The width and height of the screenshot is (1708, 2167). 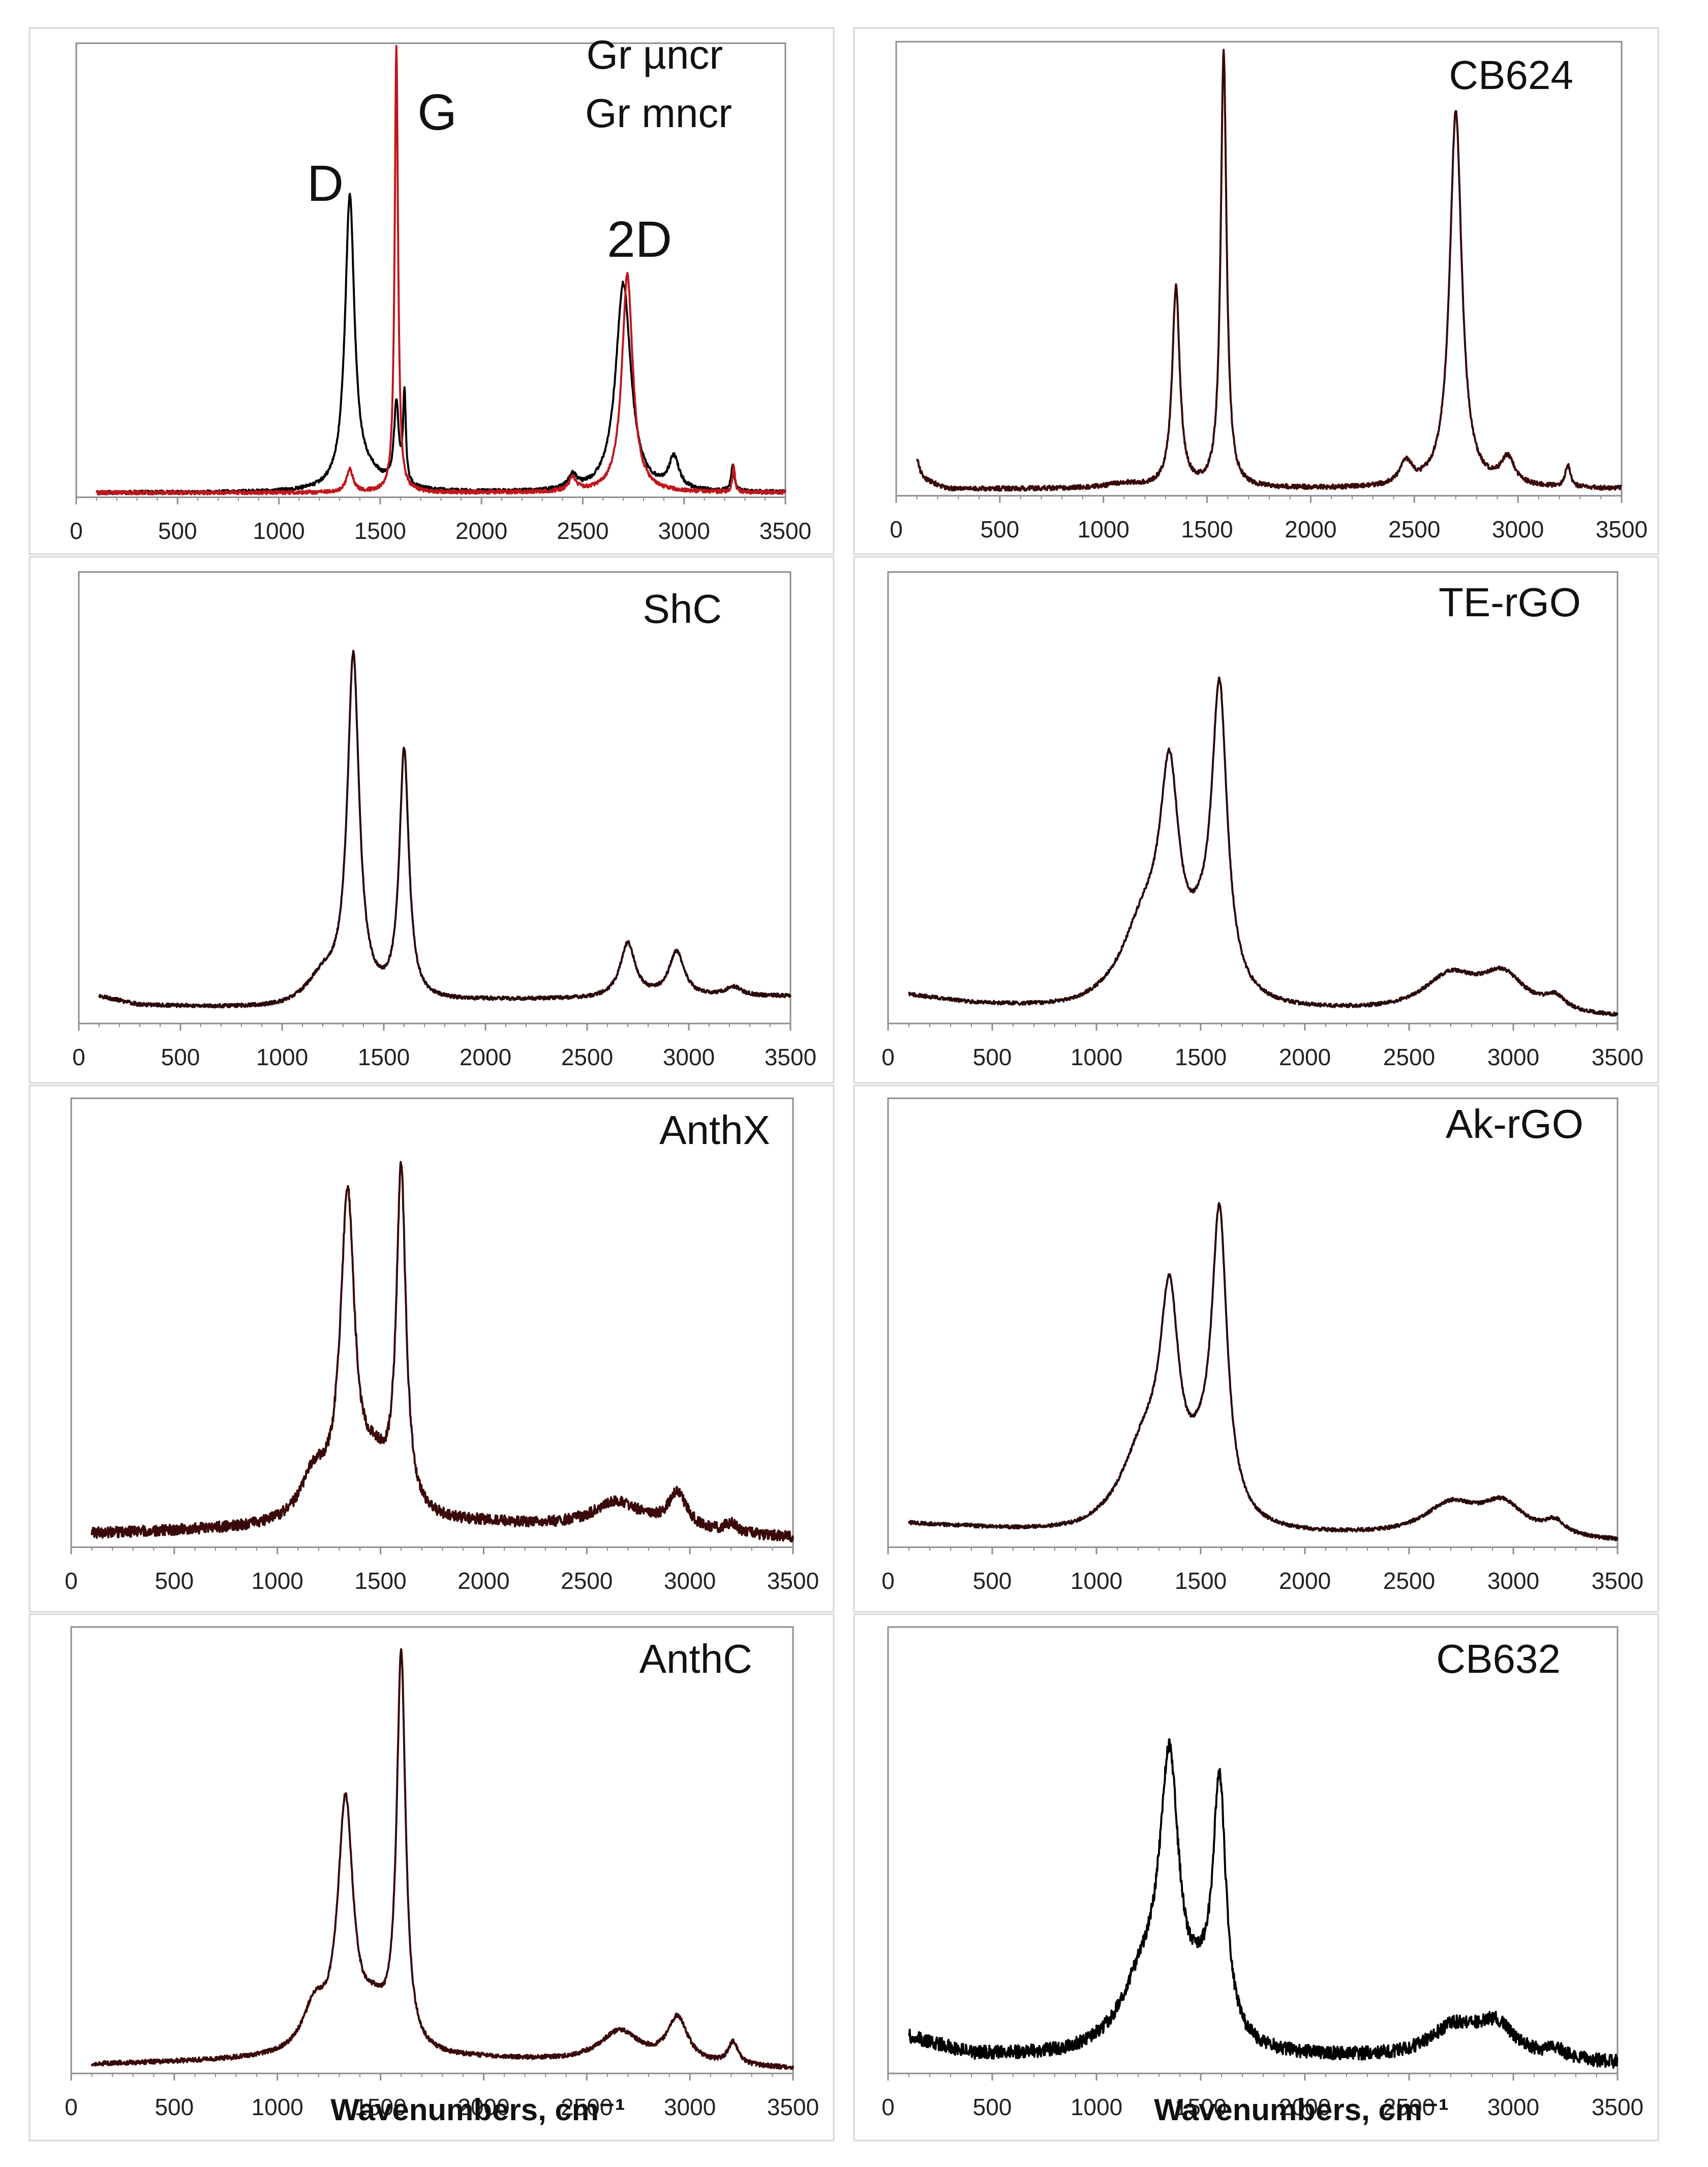 I want to click on chart-te-rgo: 0 500 1000 1500 2000 2500 3000 3500 TE-rGO, so click(x=1262, y=820).